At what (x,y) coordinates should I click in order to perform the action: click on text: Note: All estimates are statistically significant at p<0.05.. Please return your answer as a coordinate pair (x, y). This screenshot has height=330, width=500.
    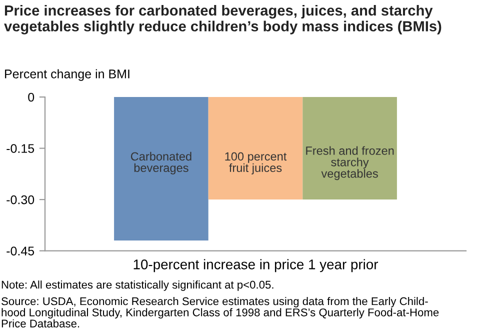
    Looking at the image, I should click on (138, 285).